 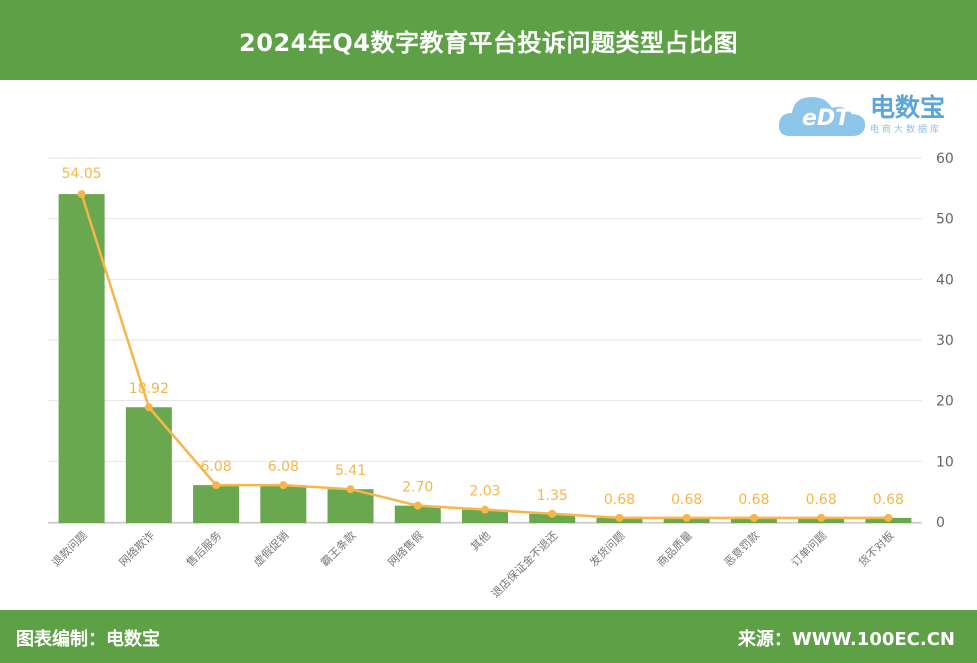 I want to click on logo-tagline: 电商大数据库, so click(x=906, y=130).